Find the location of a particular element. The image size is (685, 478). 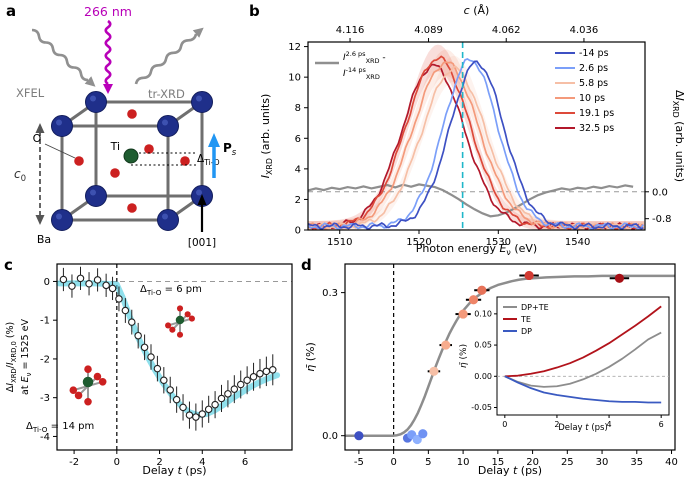

inset-y-tick-label: 0.05 is located at coordinates (483, 345).